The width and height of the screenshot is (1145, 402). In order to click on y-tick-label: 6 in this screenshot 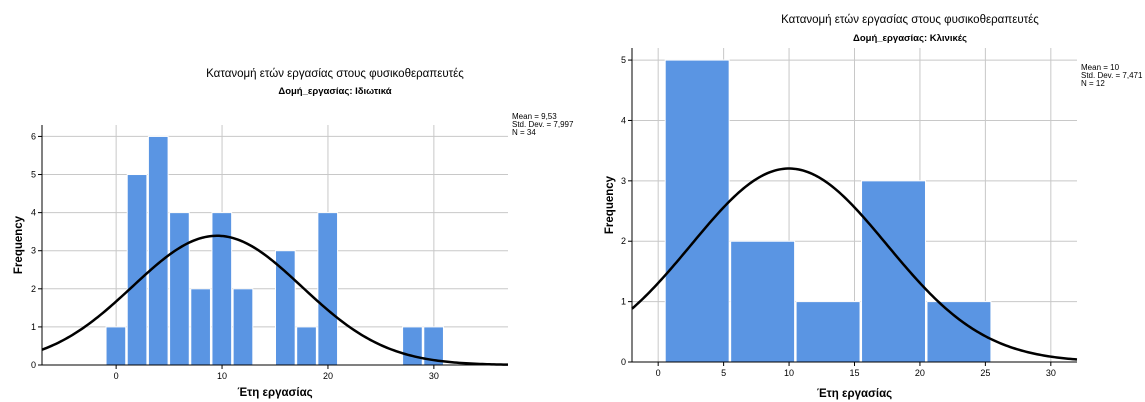, I will do `click(33, 136)`.